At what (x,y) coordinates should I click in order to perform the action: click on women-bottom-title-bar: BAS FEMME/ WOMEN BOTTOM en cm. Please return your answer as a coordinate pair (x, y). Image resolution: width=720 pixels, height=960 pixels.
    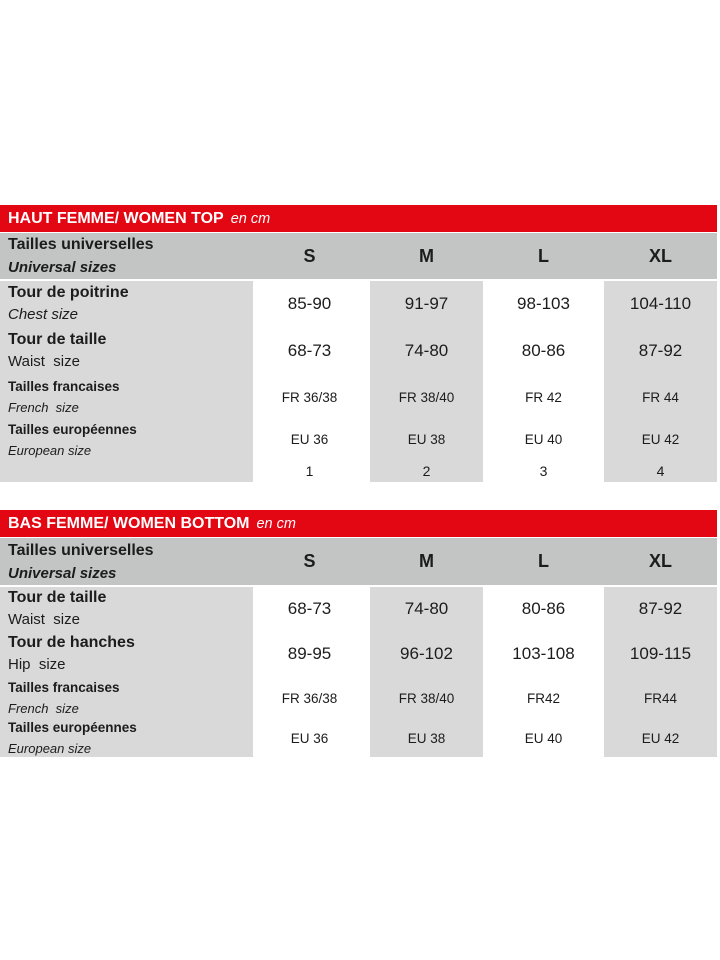
    Looking at the image, I should click on (358, 523).